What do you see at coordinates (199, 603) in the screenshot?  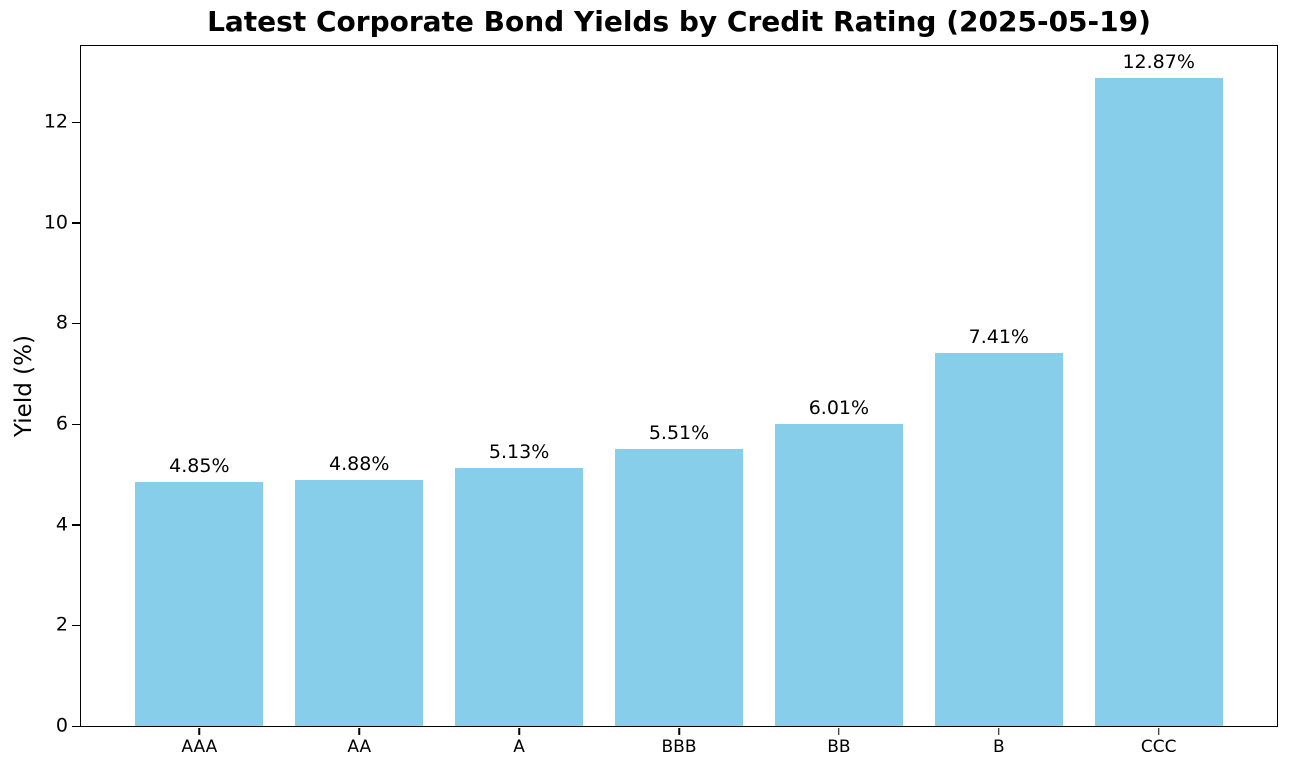 I see `bar-aaa` at bounding box center [199, 603].